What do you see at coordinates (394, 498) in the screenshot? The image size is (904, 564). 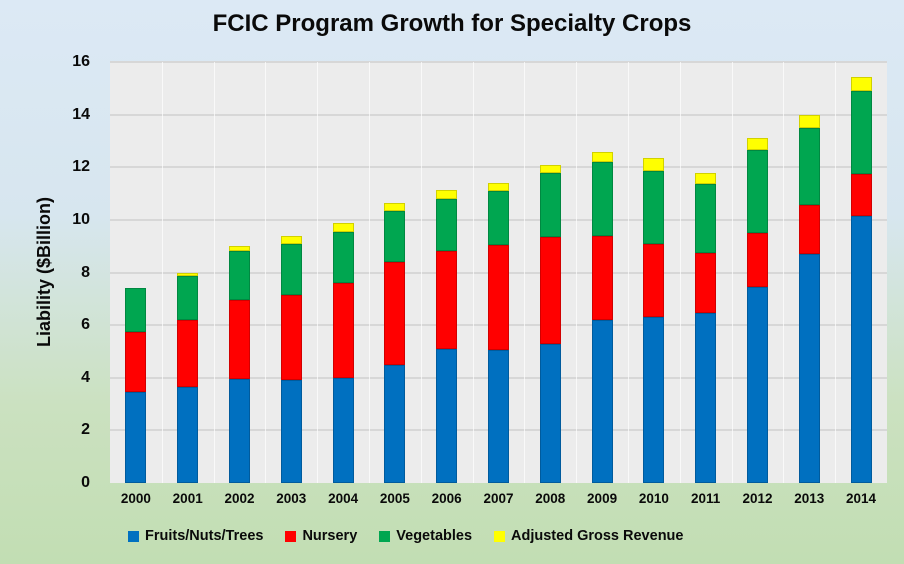 I see `x-tick-label-2005: 2005` at bounding box center [394, 498].